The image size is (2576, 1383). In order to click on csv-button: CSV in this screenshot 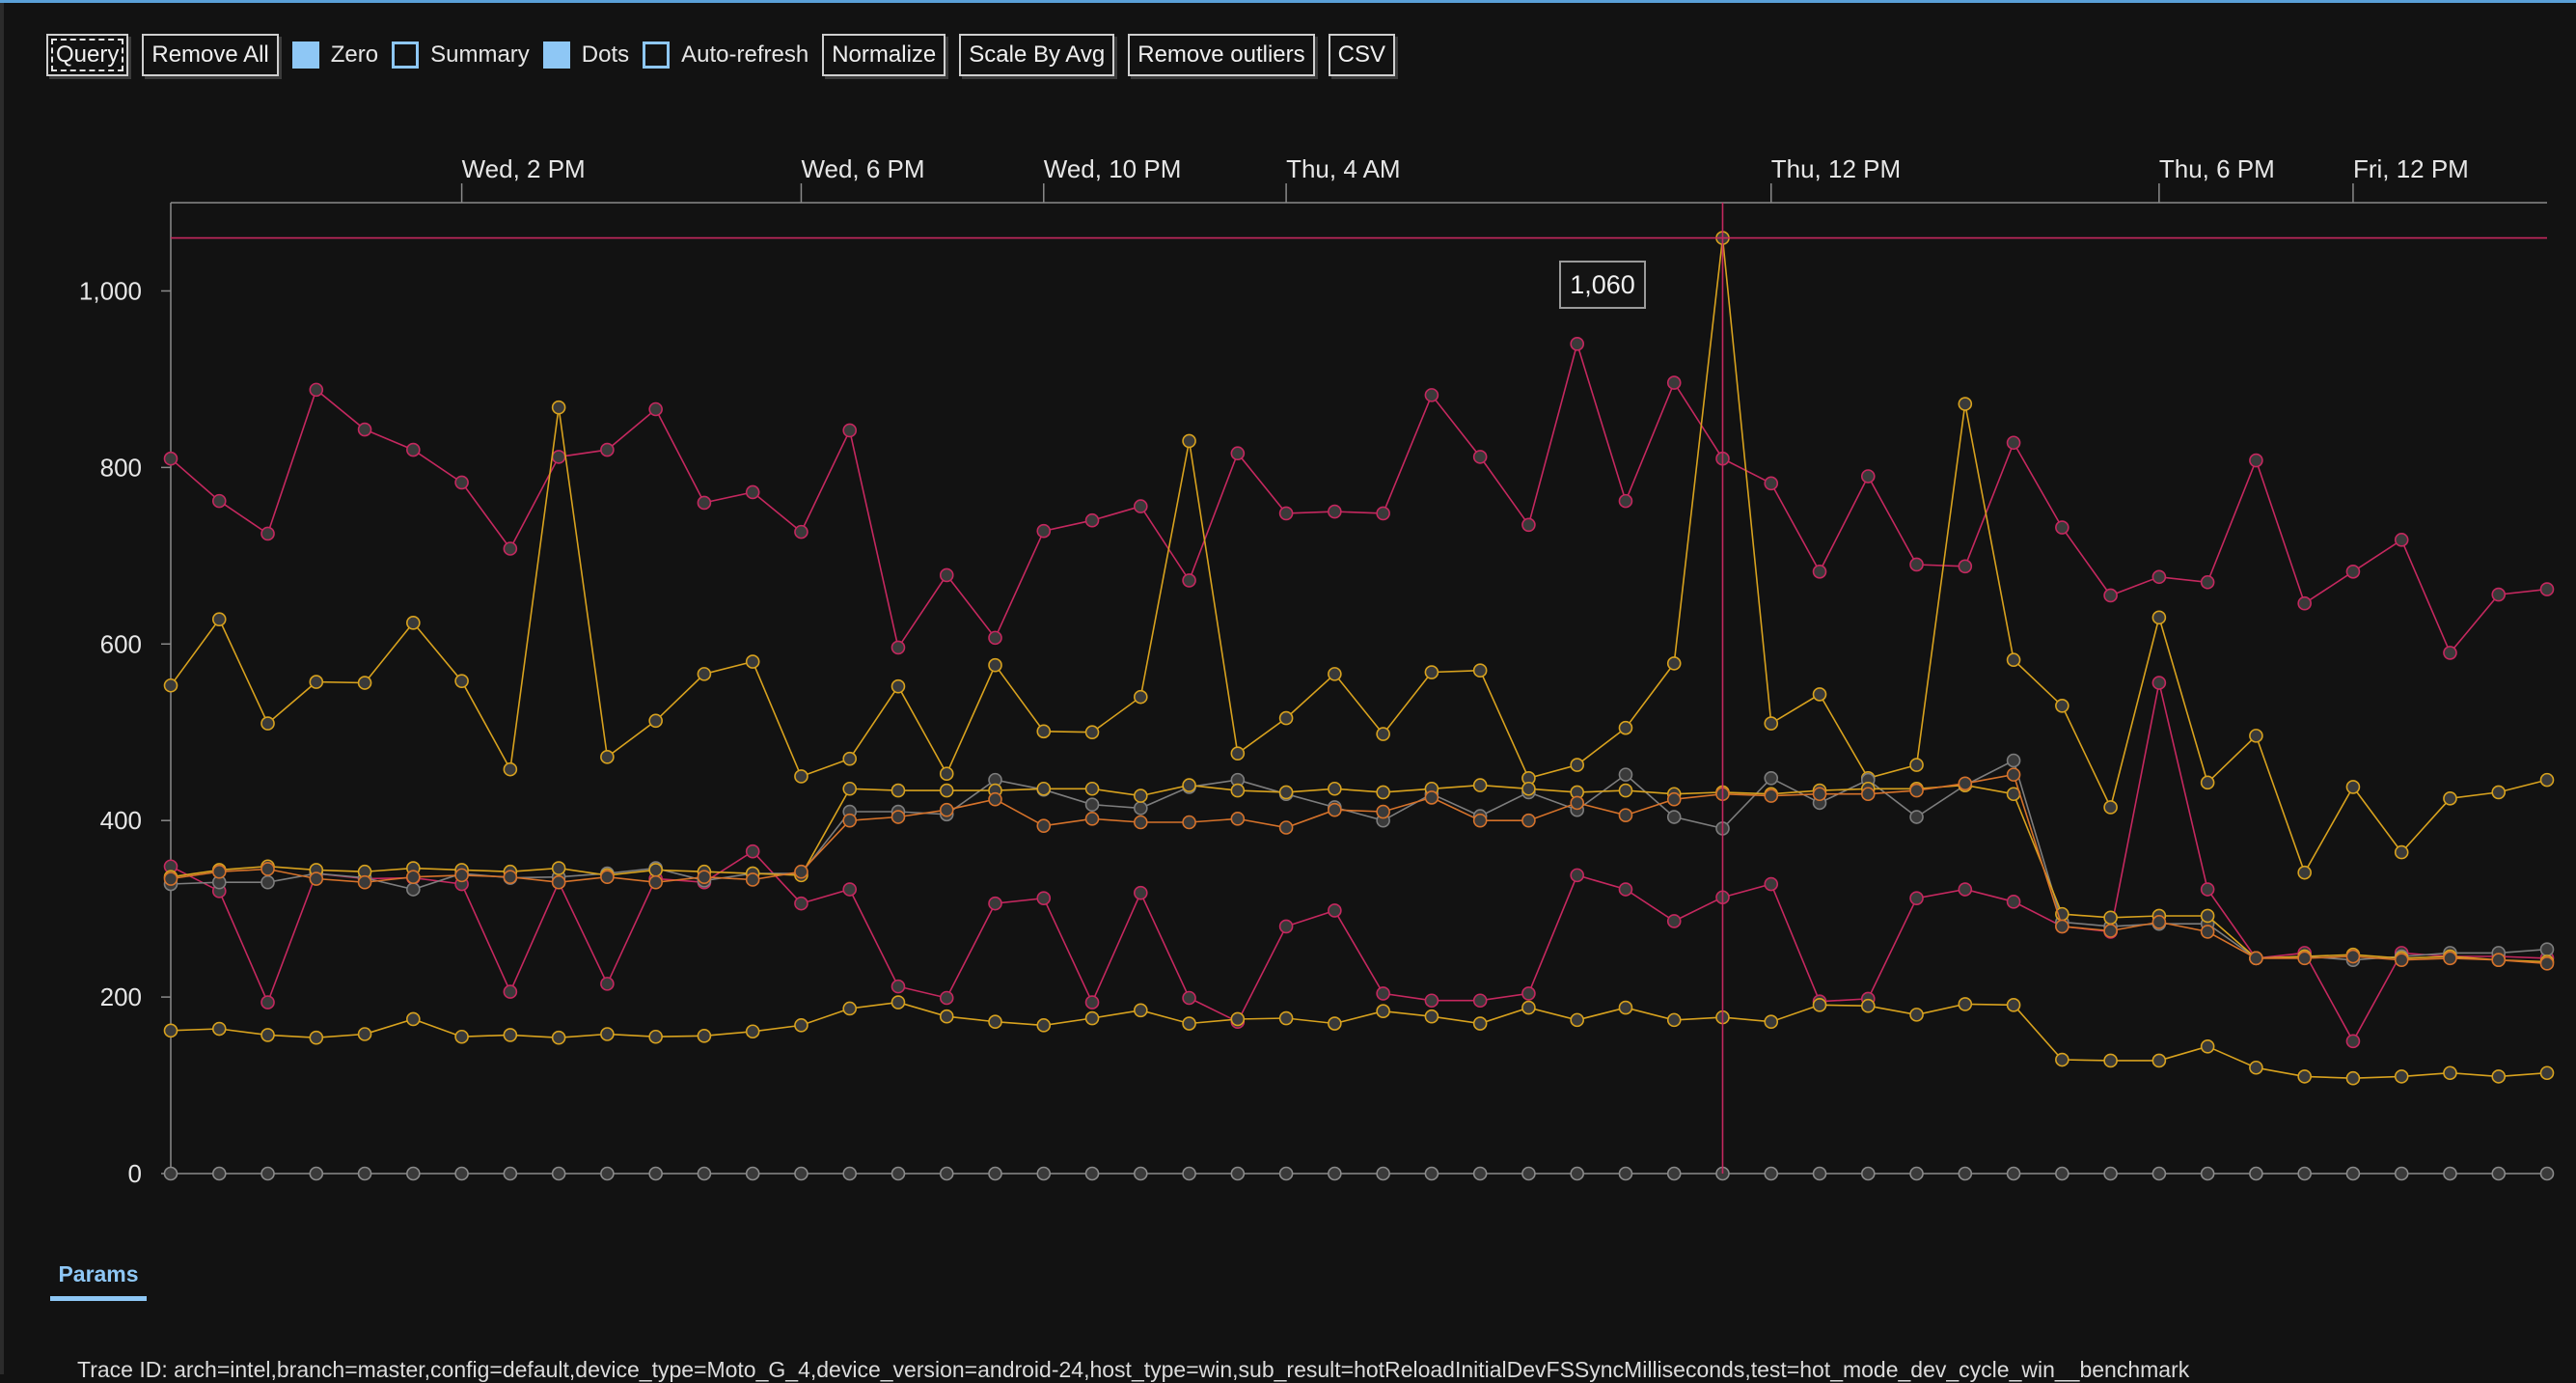, I will do `click(1362, 55)`.